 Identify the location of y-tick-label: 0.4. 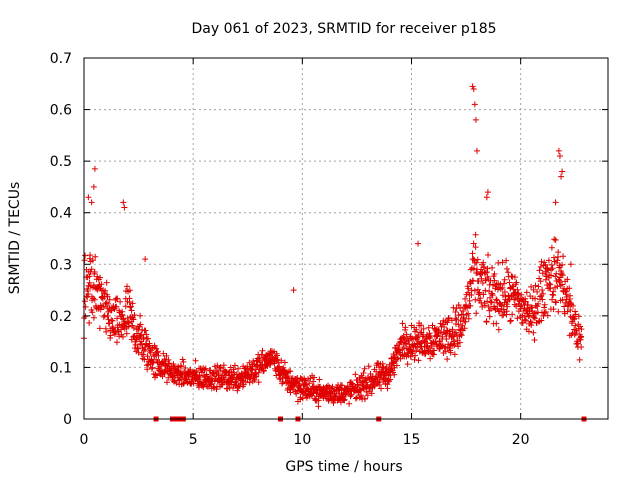
(61, 214).